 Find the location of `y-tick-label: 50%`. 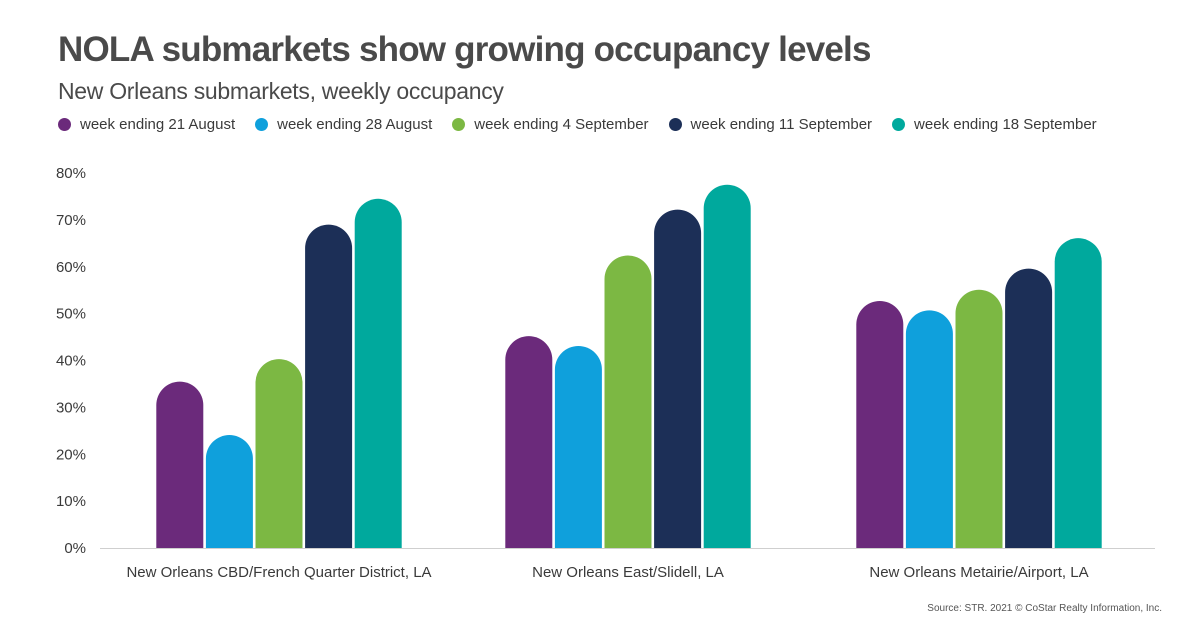

y-tick-label: 50% is located at coordinates (71, 314).